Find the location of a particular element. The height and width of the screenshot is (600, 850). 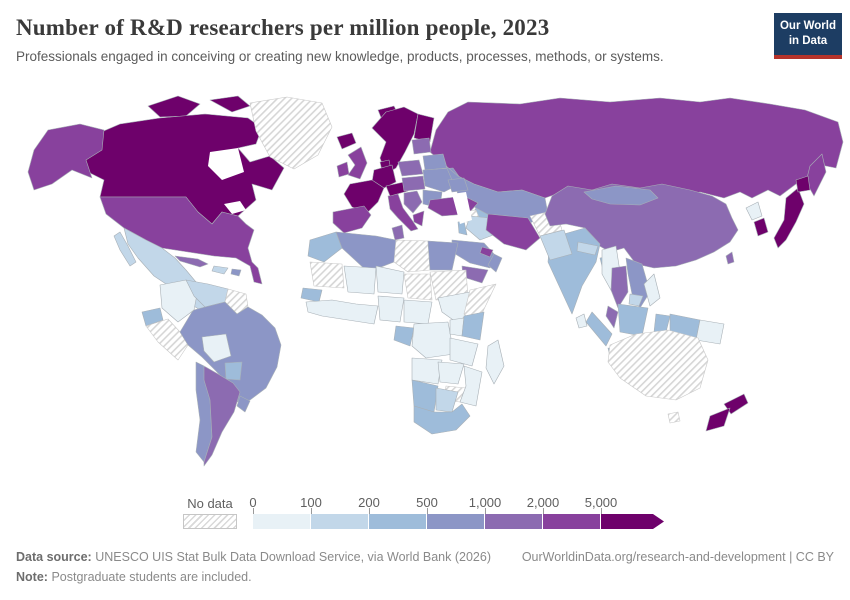

country-italy is located at coordinates (403, 212).